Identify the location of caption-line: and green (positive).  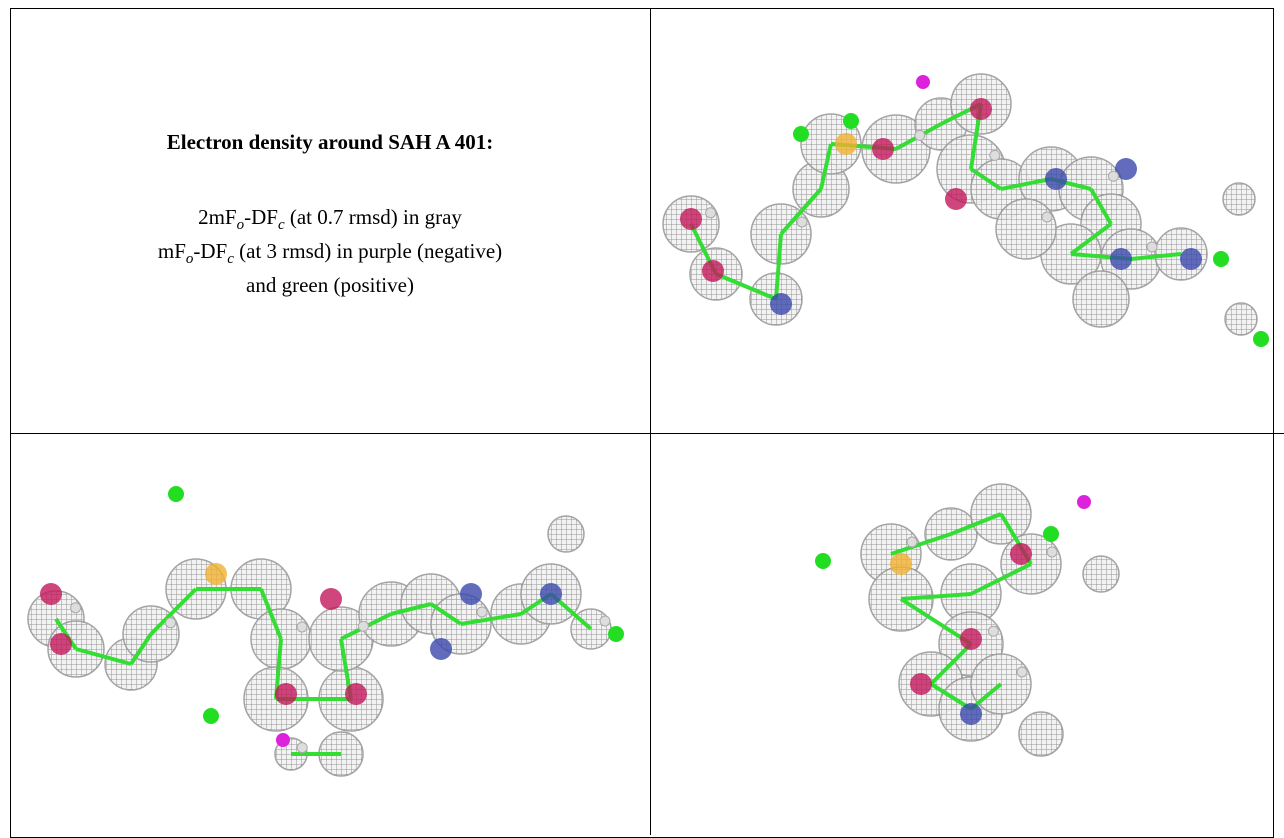
(330, 285).